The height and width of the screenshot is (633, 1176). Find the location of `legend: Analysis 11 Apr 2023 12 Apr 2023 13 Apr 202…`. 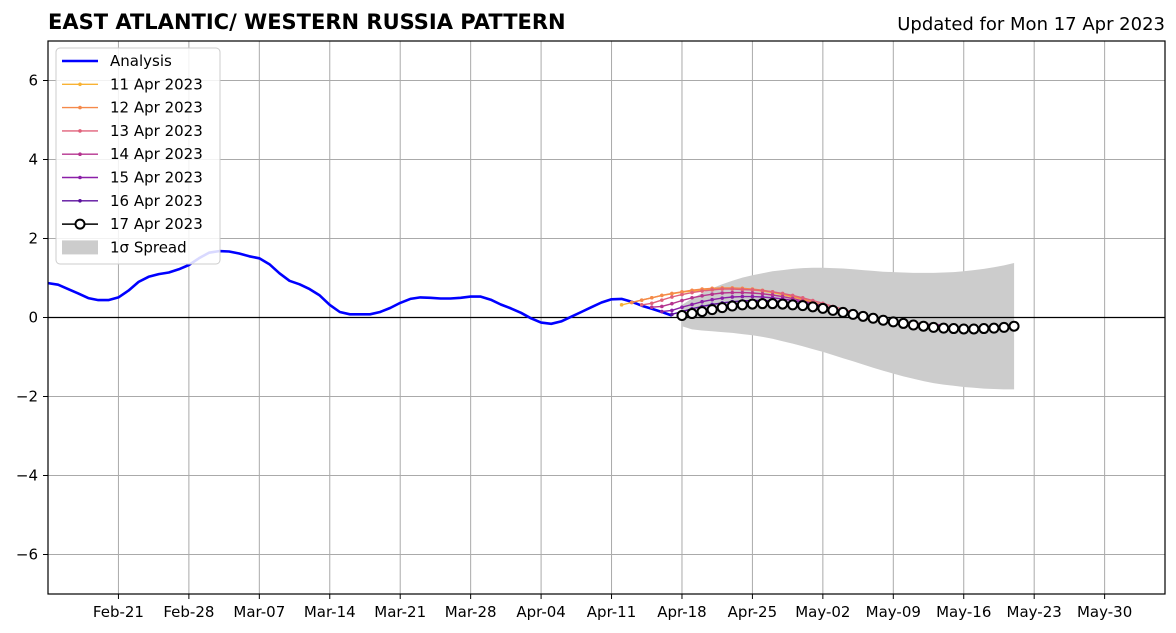

legend: Analysis 11 Apr 2023 12 Apr 2023 13 Apr 202… is located at coordinates (138, 156).